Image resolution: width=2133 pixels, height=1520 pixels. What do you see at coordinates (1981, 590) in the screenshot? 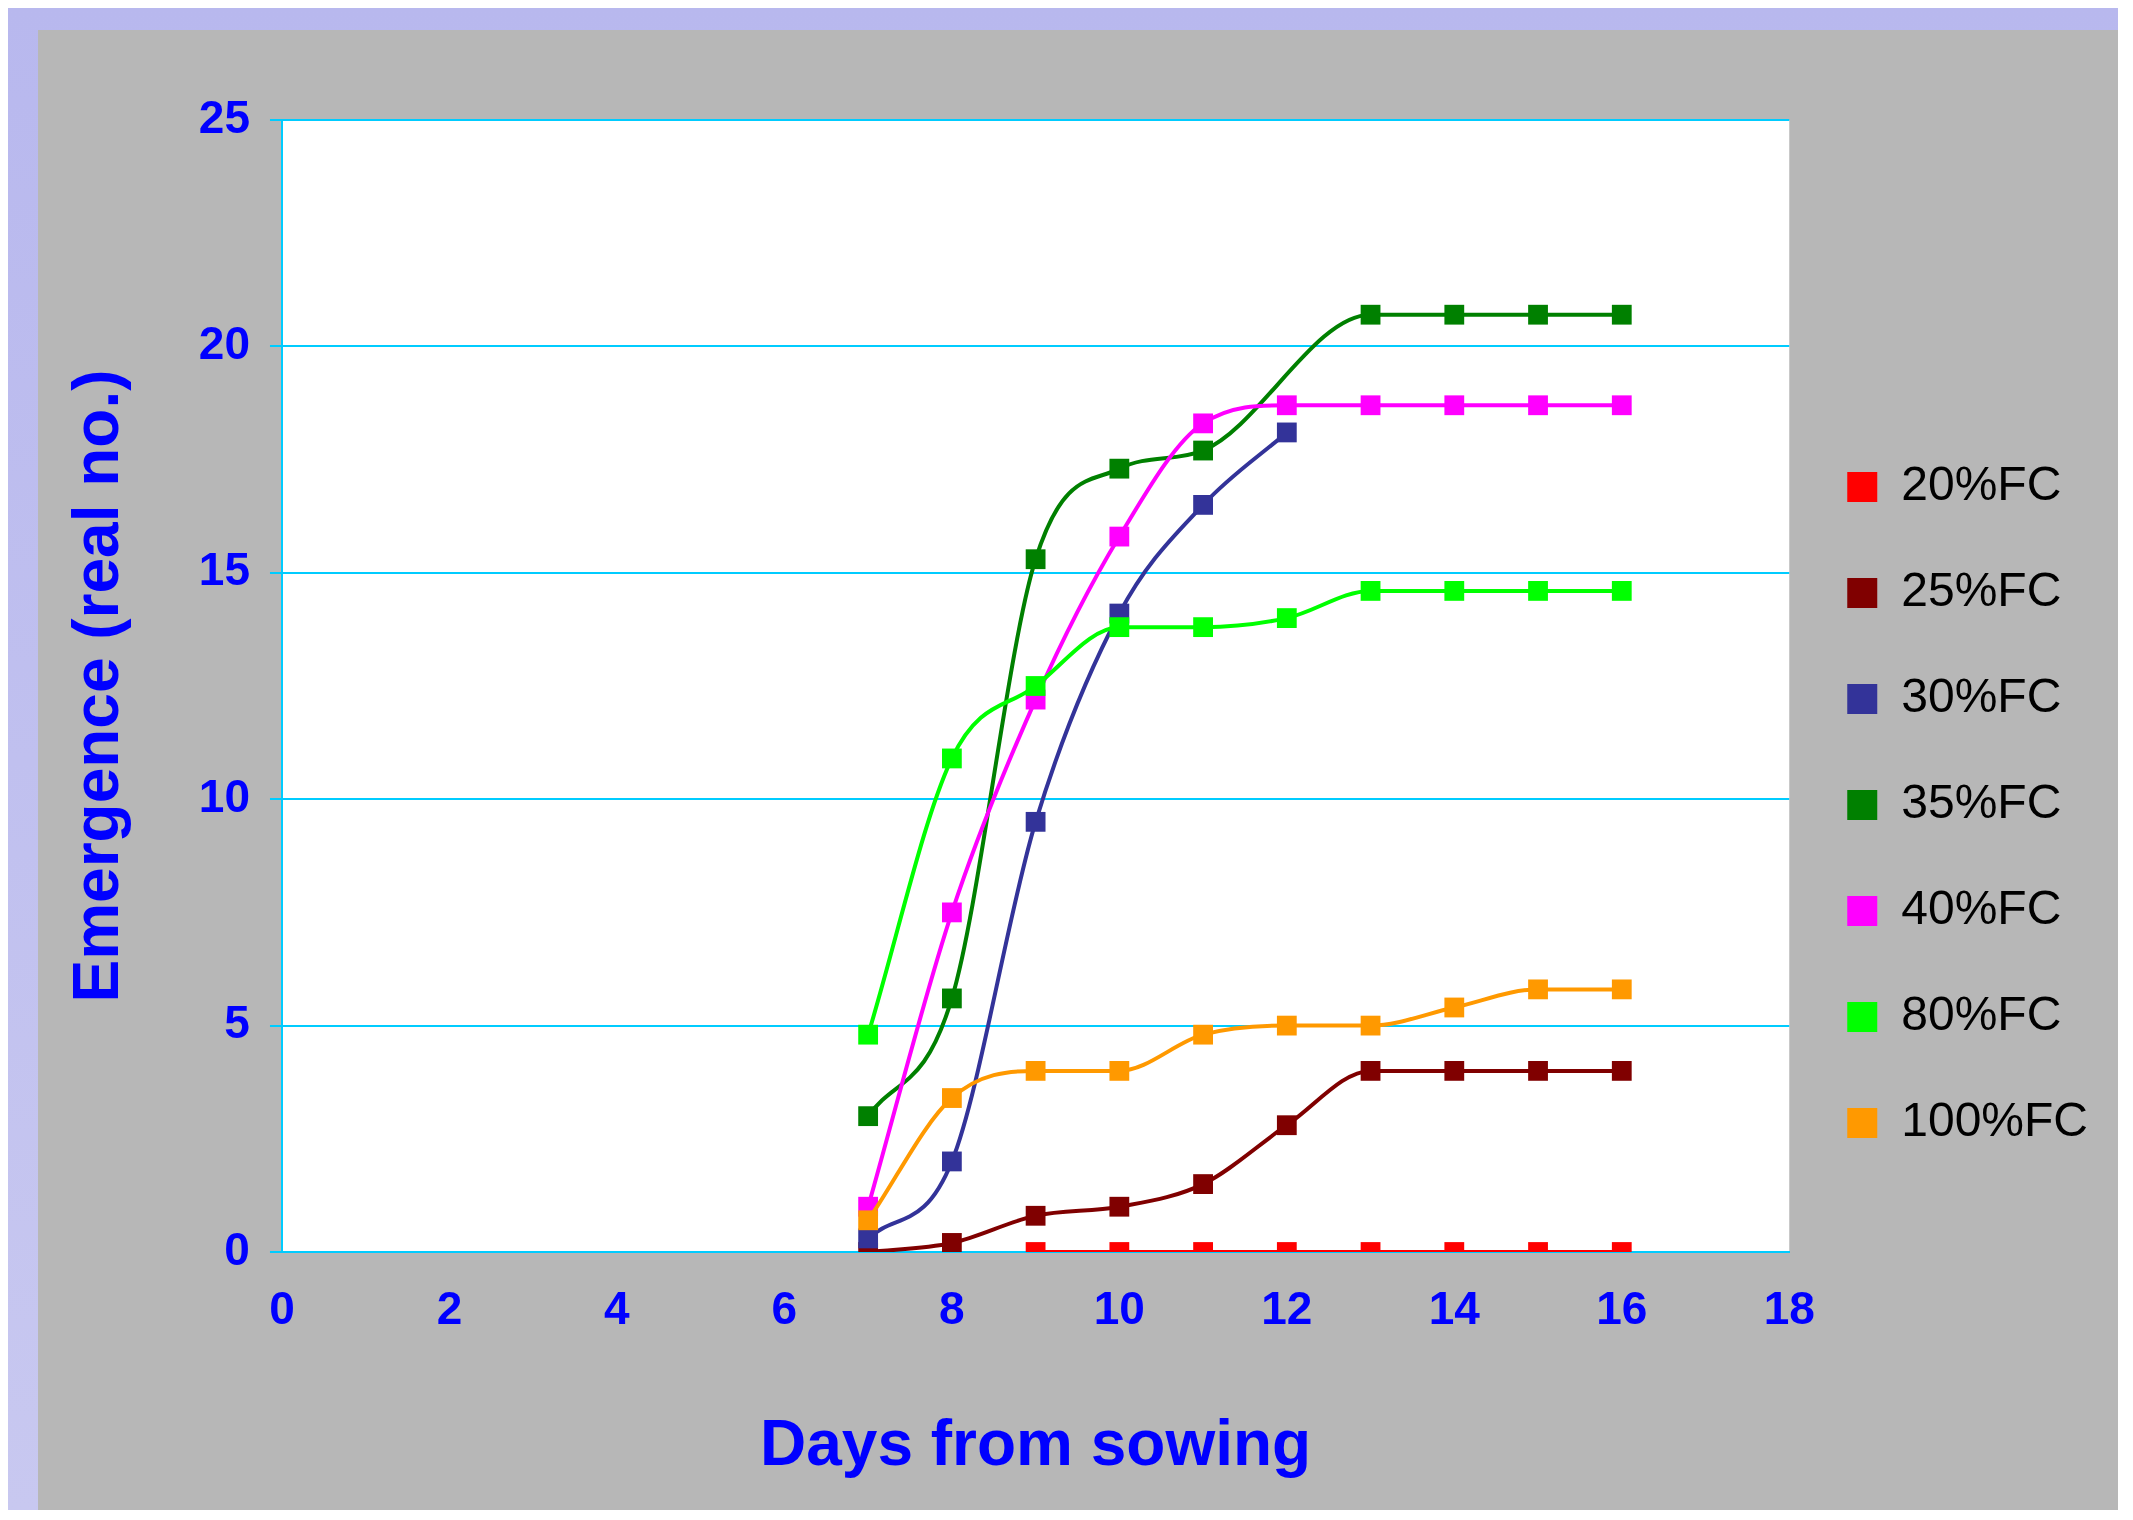
I see `legend-label: 25%FC` at bounding box center [1981, 590].